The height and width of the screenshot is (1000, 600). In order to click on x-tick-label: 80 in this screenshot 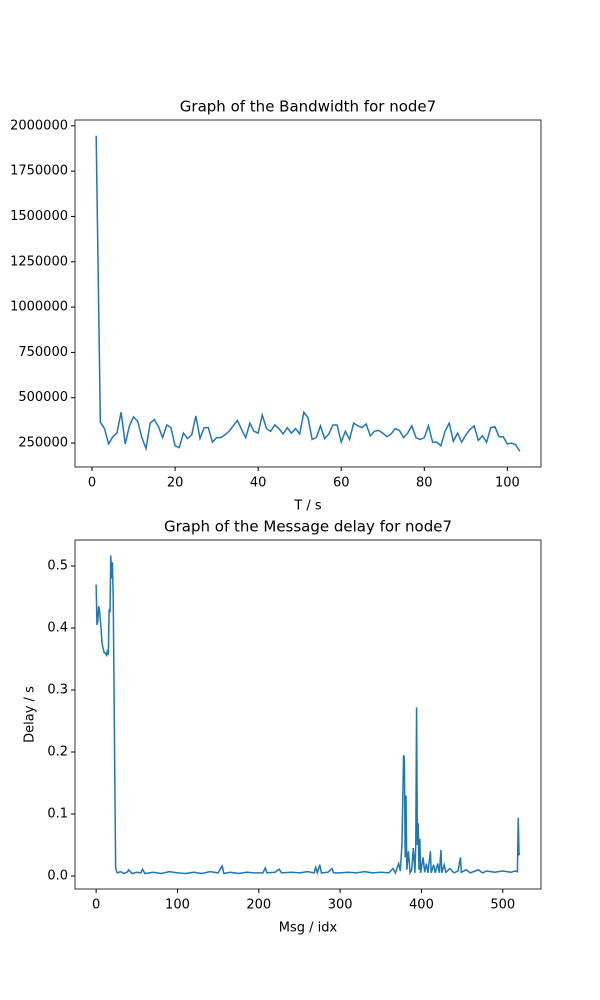, I will do `click(424, 483)`.